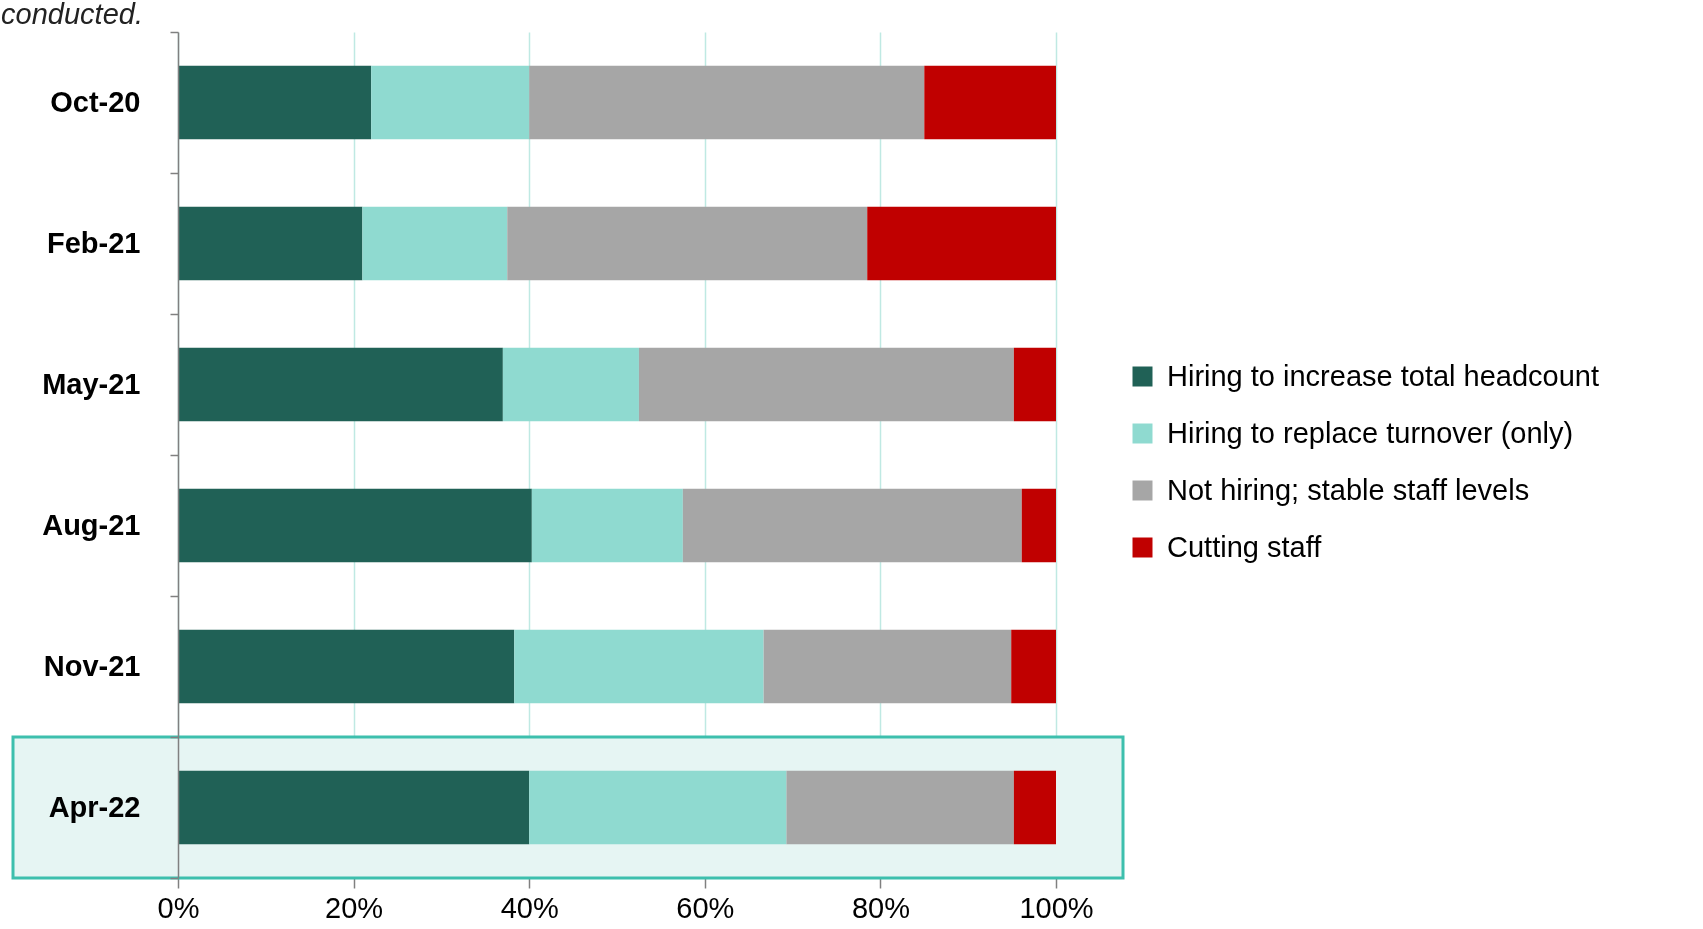 The height and width of the screenshot is (929, 1703). Describe the element at coordinates (91, 384) in the screenshot. I see `y-tick-label: May-21` at that location.